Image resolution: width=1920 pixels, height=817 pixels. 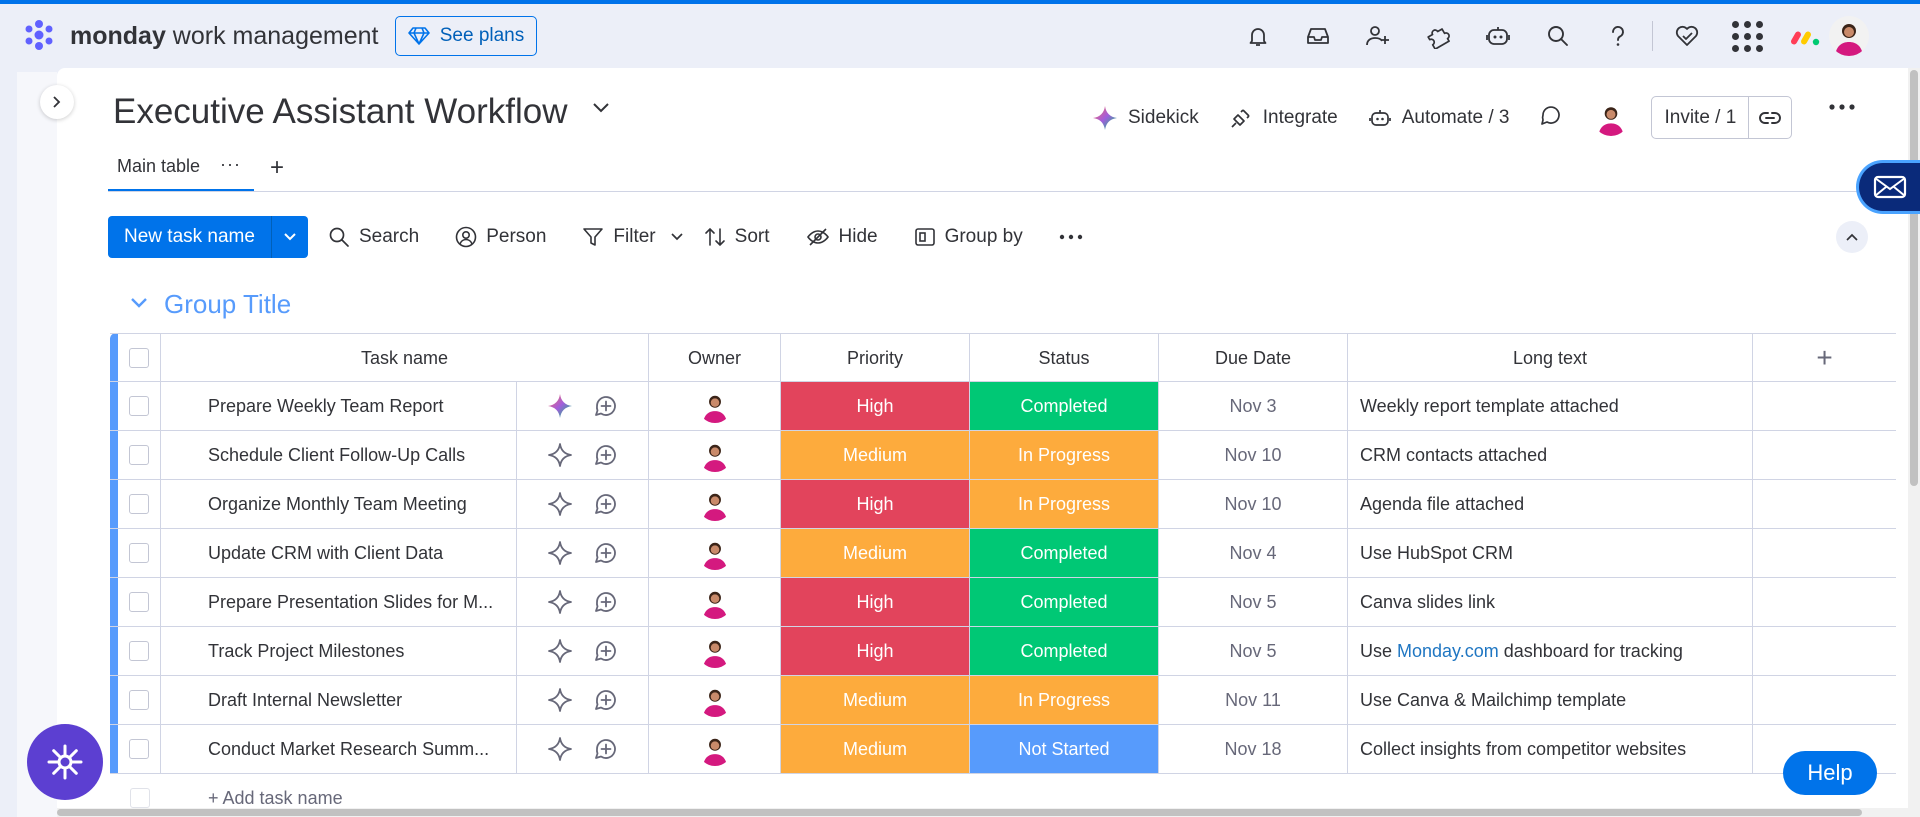 What do you see at coordinates (139, 358) in the screenshot?
I see `select-all-checkbox` at bounding box center [139, 358].